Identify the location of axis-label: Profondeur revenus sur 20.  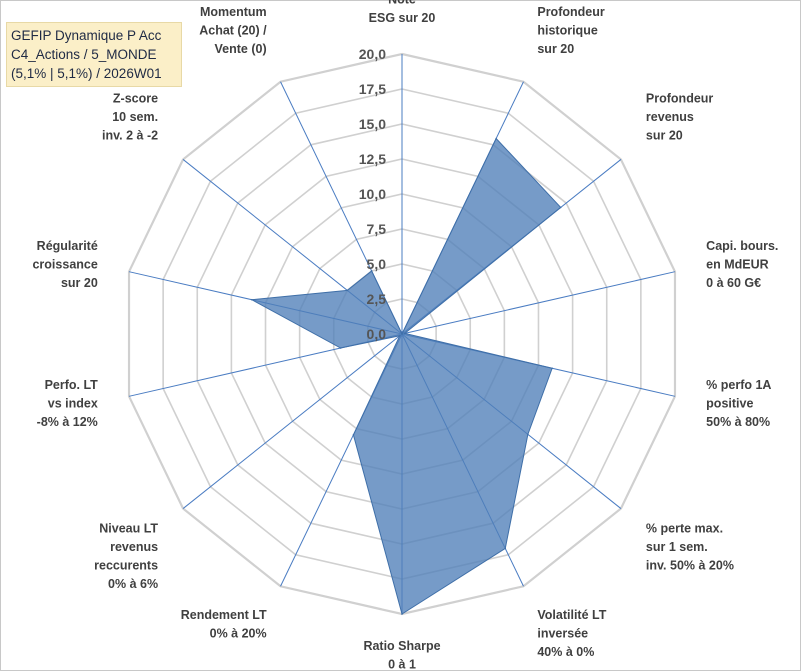
(679, 116).